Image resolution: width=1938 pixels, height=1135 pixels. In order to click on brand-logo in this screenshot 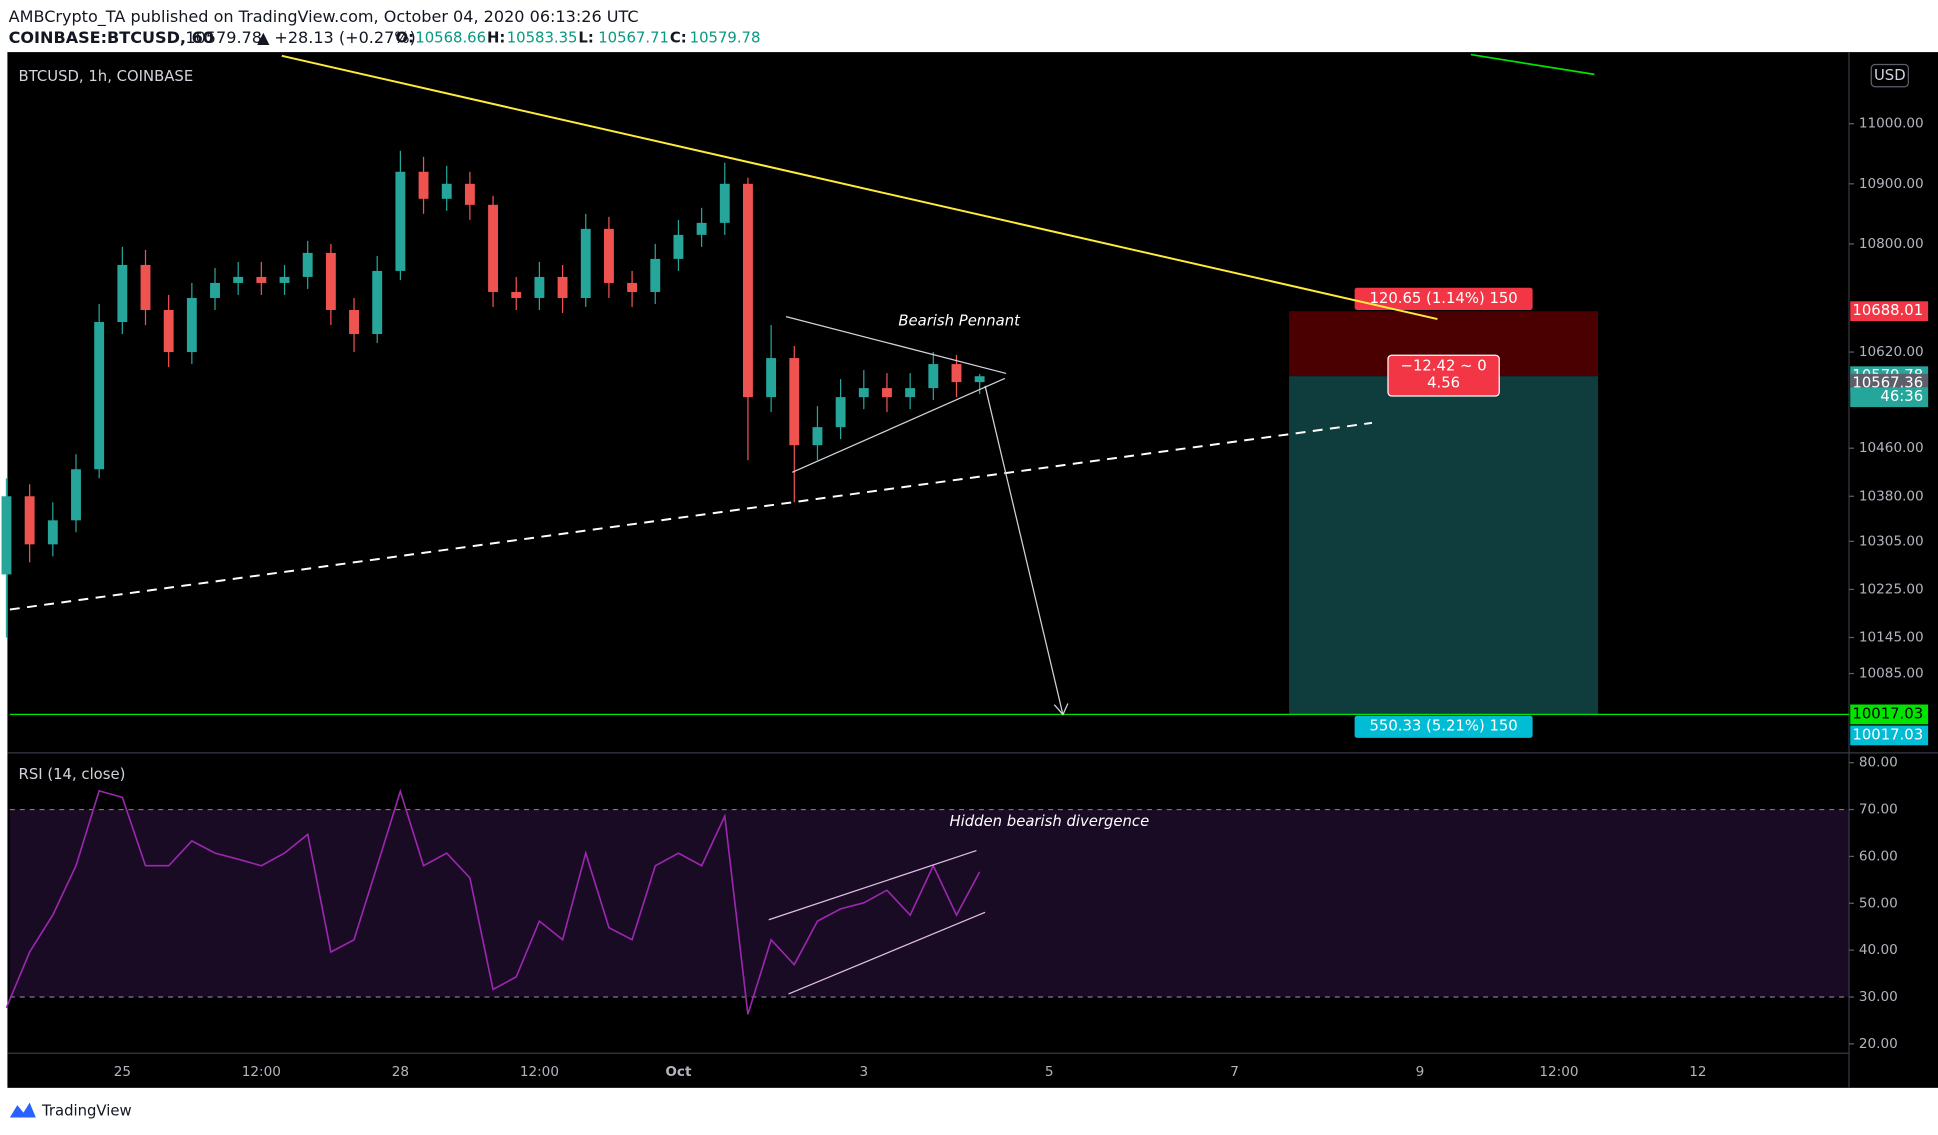, I will do `click(22, 1110)`.